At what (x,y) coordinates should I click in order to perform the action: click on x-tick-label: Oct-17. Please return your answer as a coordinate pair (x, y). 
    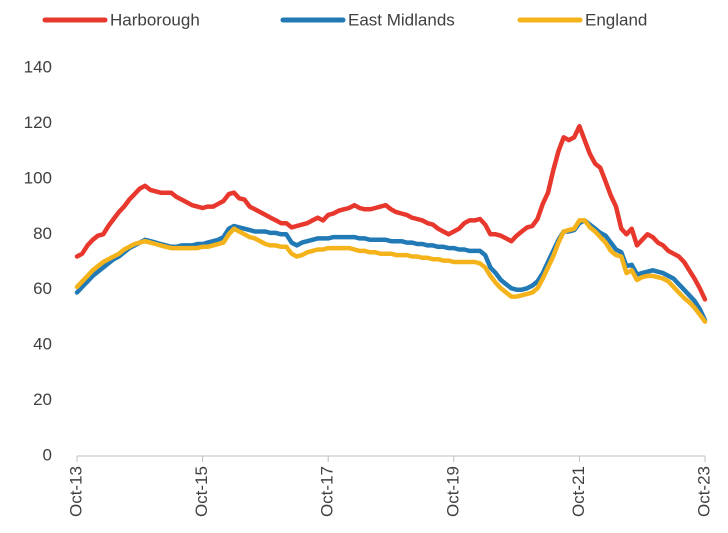
    Looking at the image, I should click on (327, 491).